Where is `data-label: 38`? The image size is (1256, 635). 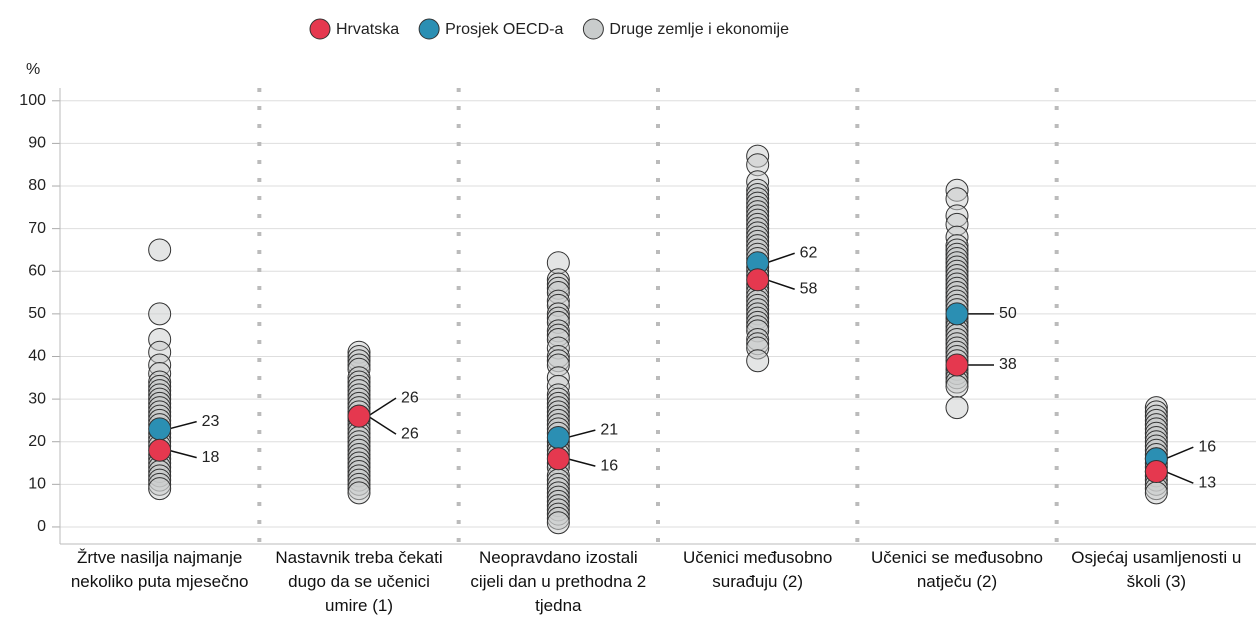 data-label: 38 is located at coordinates (1008, 364).